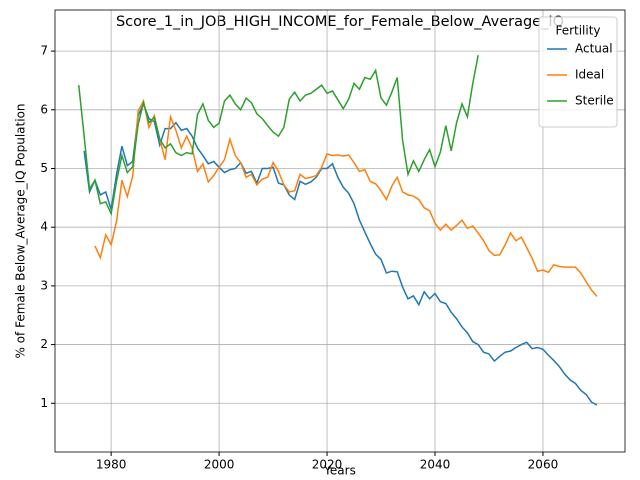 The width and height of the screenshot is (640, 480). What do you see at coordinates (594, 101) in the screenshot?
I see `legend-label: Sterile` at bounding box center [594, 101].